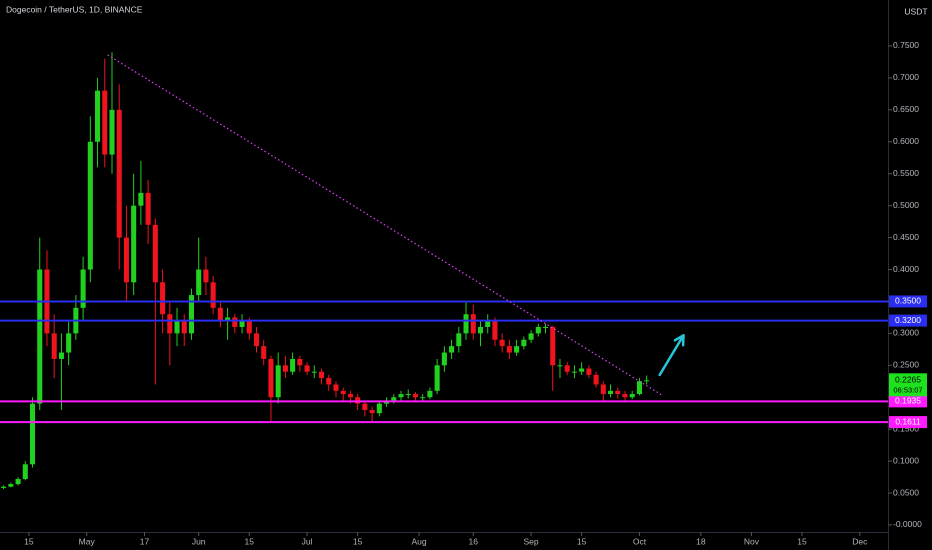  I want to click on level-label: 0.3500, so click(908, 301).